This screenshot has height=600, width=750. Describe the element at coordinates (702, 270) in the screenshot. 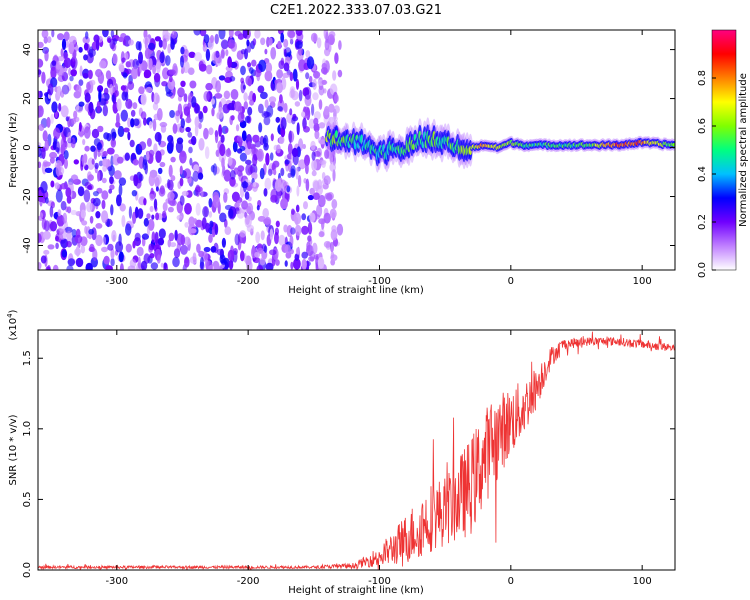

I see `colorbar-tick-label: 0.0` at that location.